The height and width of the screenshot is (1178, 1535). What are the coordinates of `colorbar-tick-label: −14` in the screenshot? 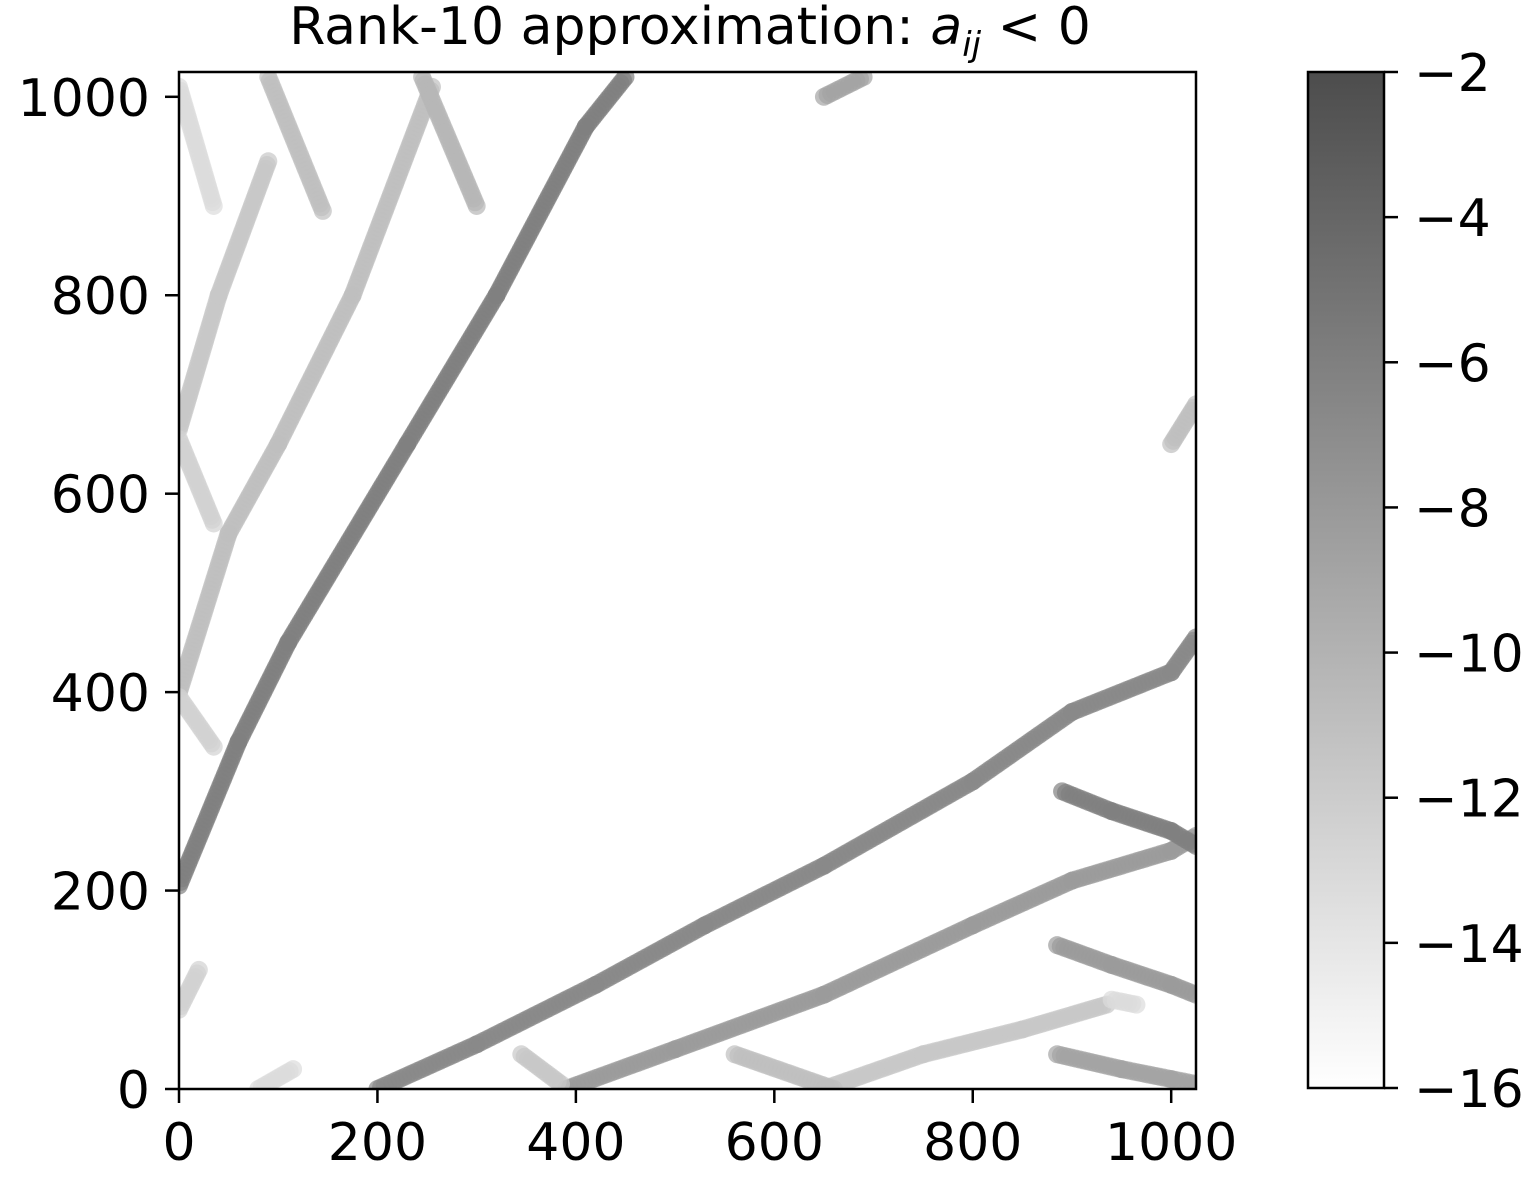 It's located at (1469, 945).